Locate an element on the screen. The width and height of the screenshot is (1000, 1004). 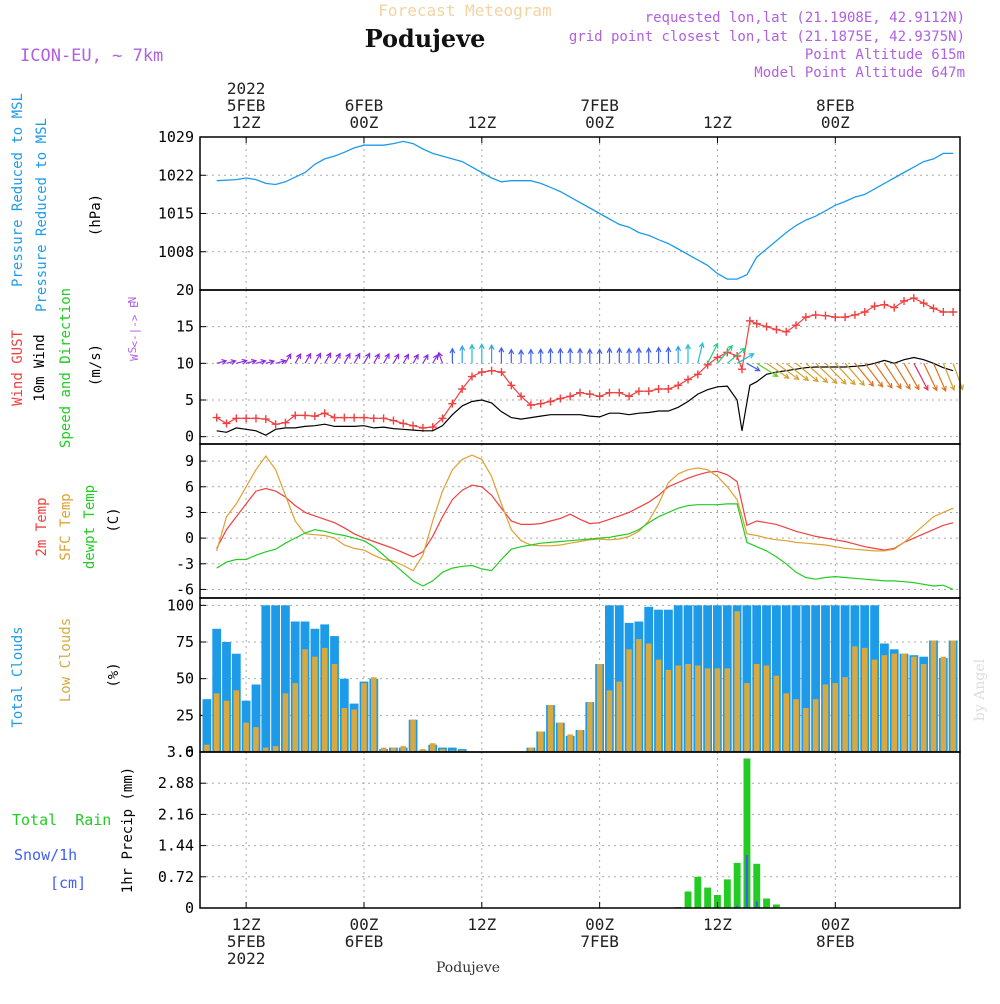
header-model: ICON-EU, ~ 7km is located at coordinates (91, 56).